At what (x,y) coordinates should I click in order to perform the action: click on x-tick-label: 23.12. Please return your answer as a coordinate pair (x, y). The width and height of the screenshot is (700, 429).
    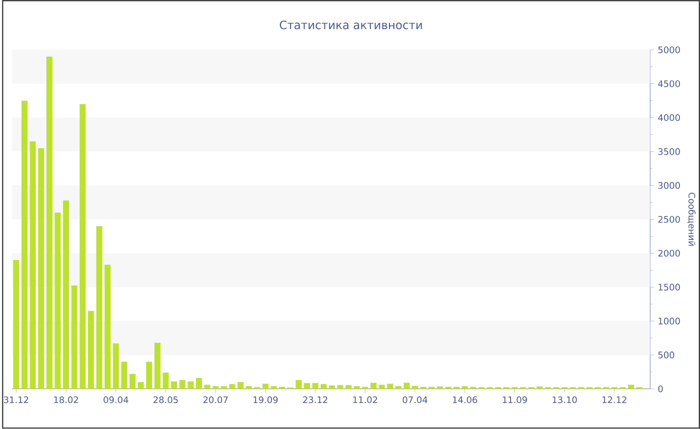
    Looking at the image, I should click on (315, 400).